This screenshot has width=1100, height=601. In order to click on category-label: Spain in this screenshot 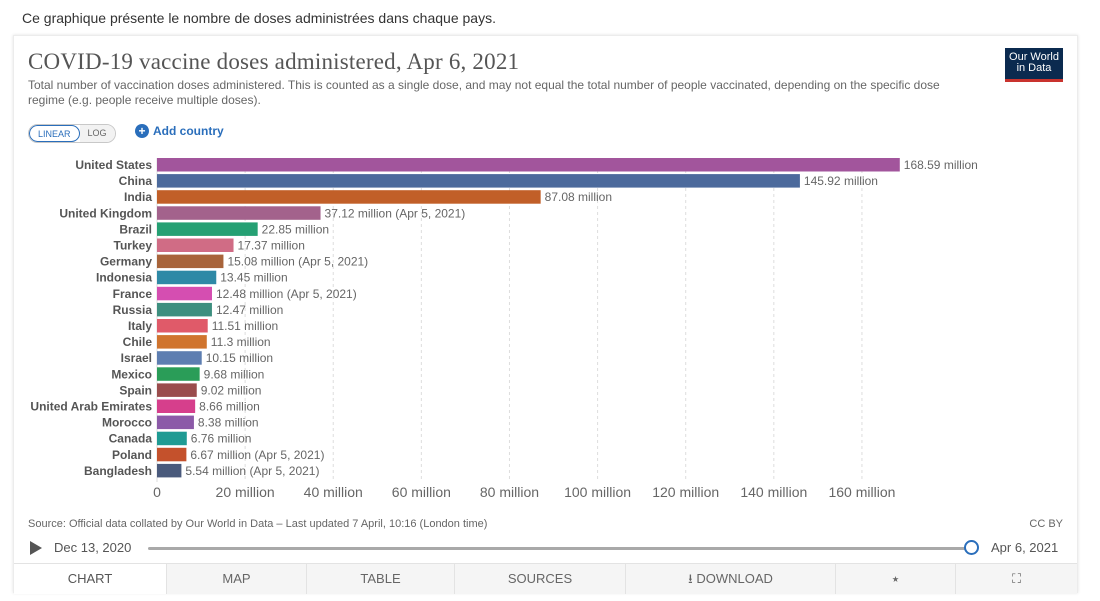, I will do `click(135, 390)`.